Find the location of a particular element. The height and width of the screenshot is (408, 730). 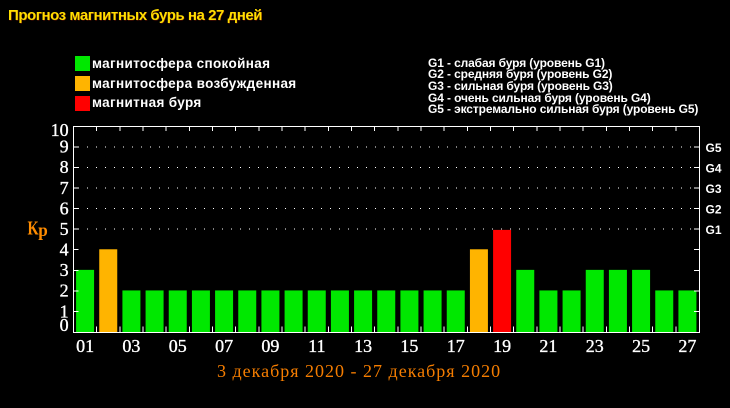

svg-text: 4 is located at coordinates (64, 250).